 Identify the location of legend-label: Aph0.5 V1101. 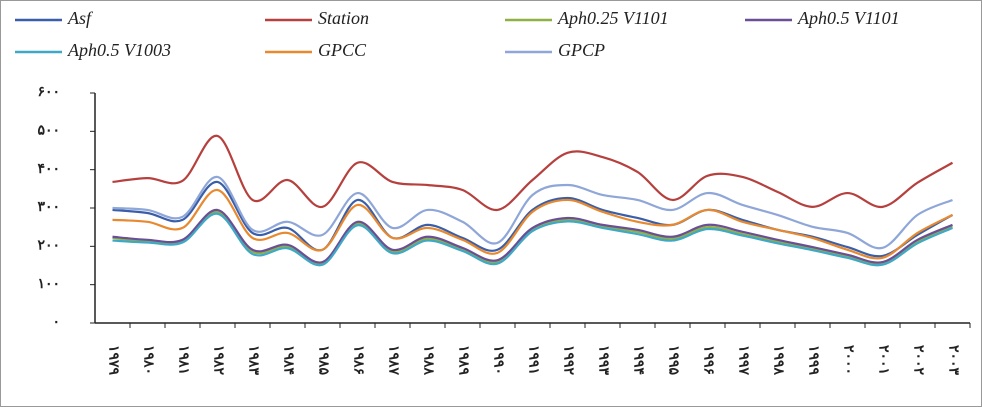
(848, 18).